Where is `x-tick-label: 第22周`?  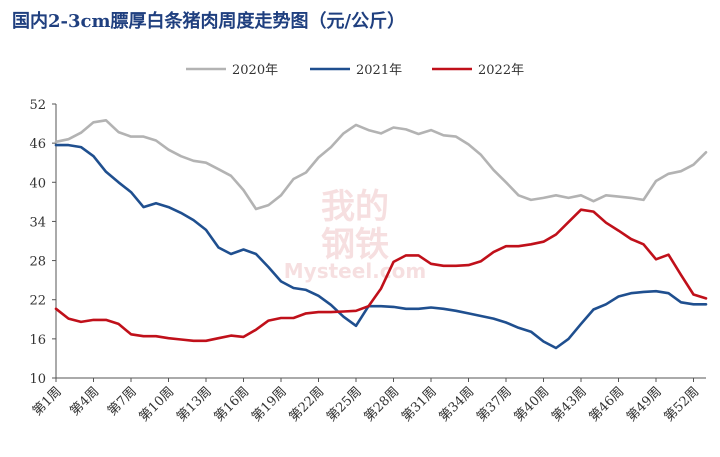
x-tick-label: 第22周 is located at coordinates (307, 404).